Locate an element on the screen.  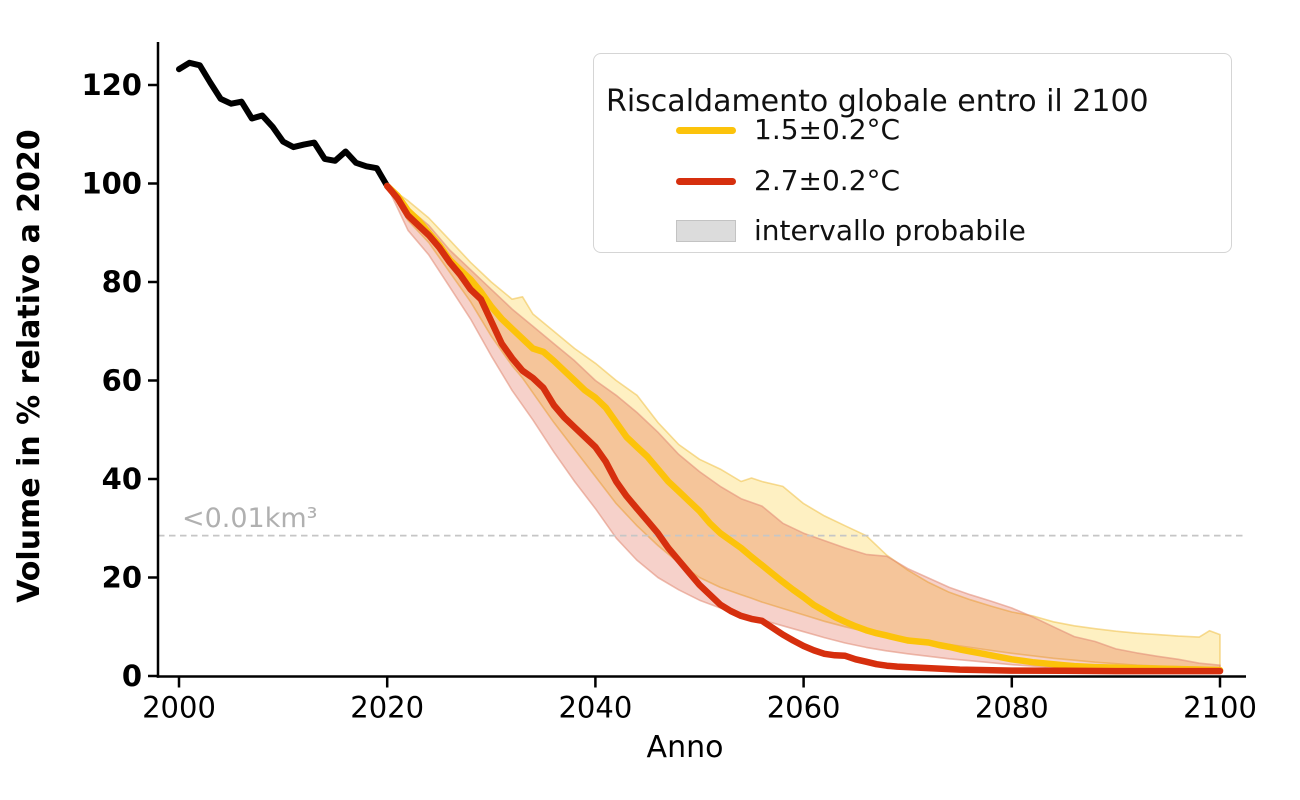
svg-text: 100 is located at coordinates (111, 184).